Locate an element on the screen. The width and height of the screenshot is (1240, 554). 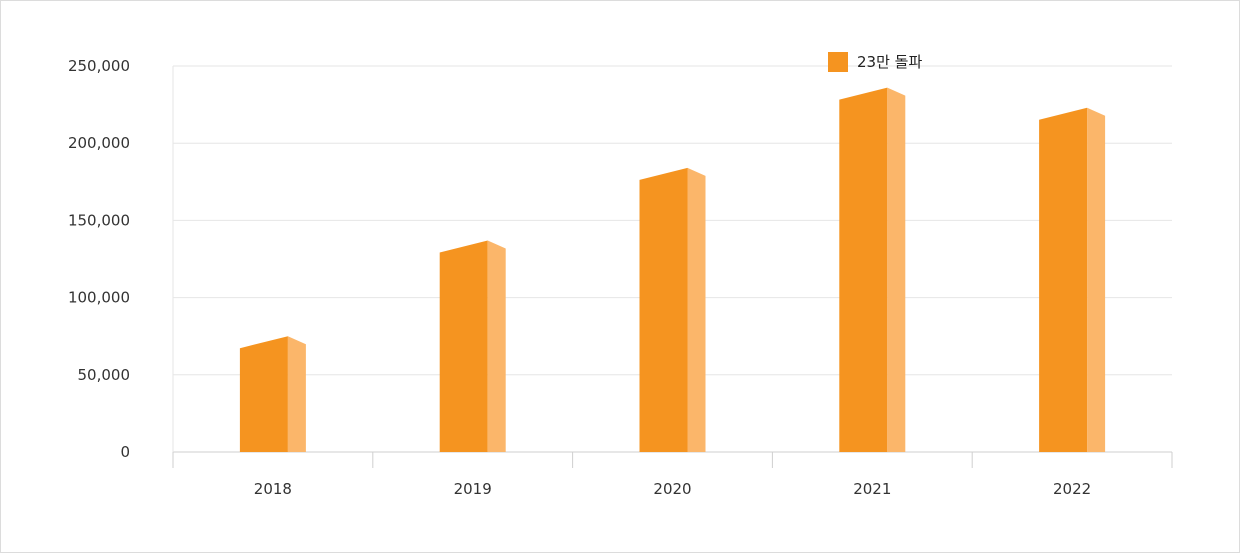
bar-2022 is located at coordinates (1072, 280).